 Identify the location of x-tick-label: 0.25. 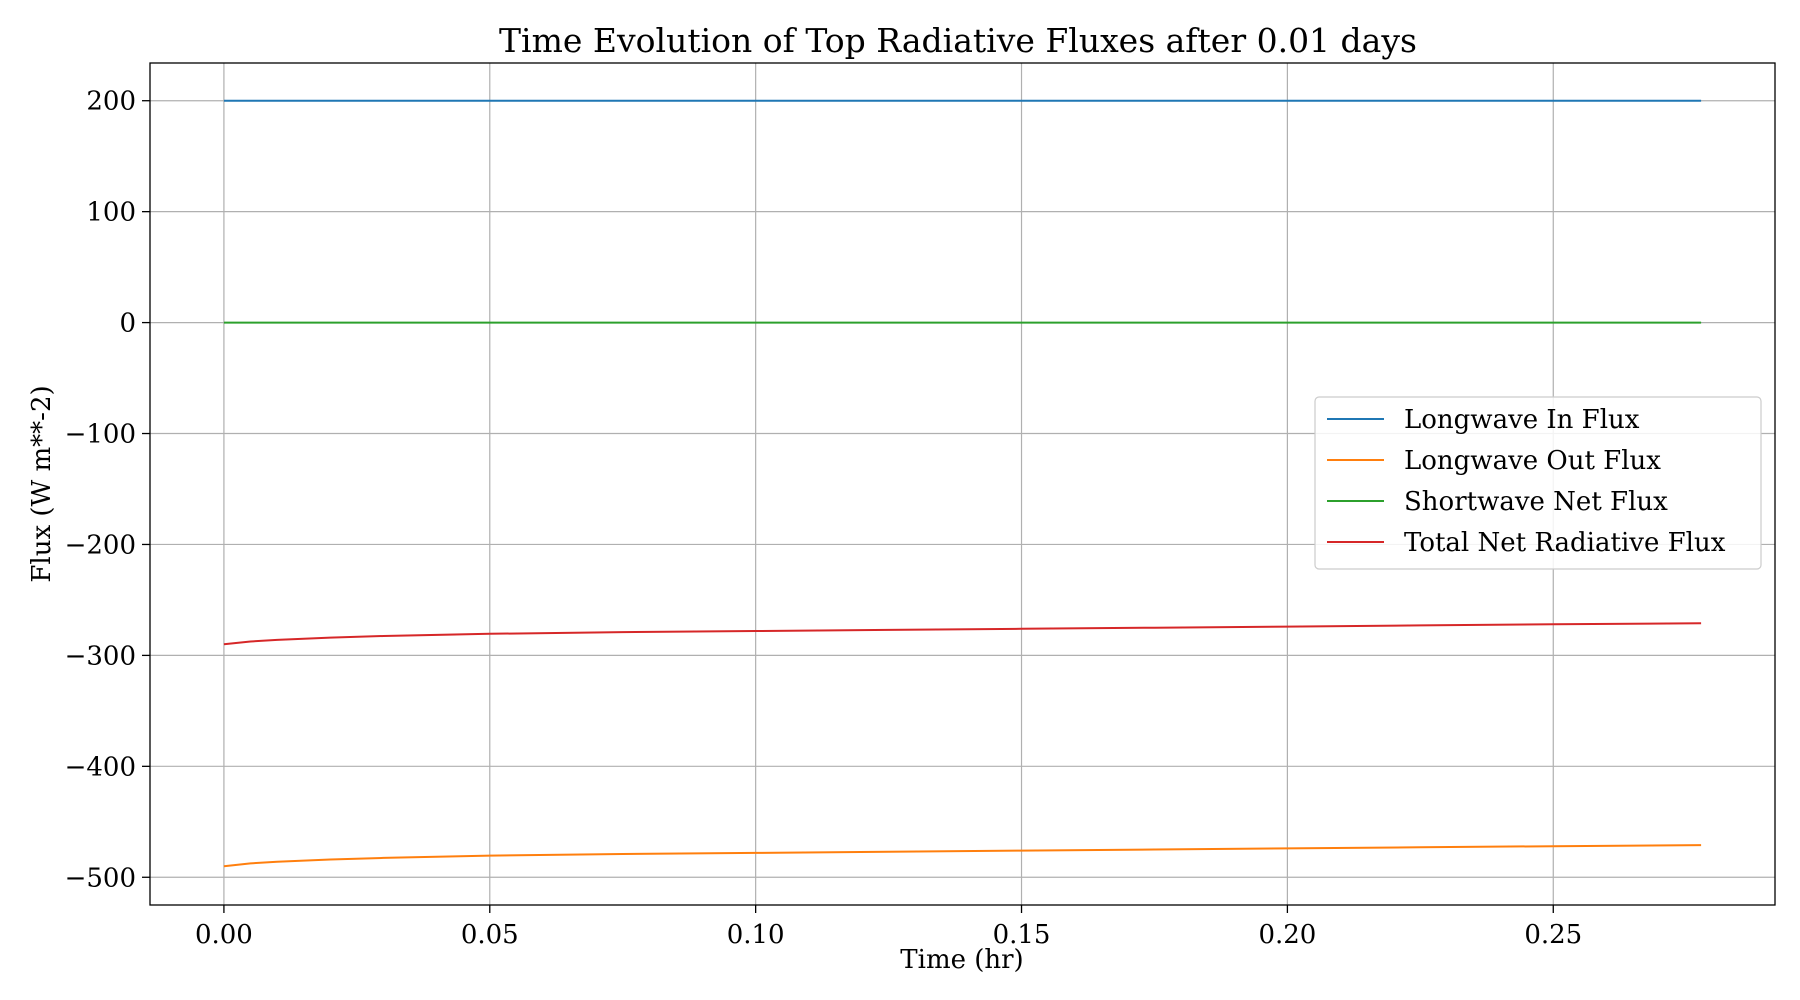
(1553, 935).